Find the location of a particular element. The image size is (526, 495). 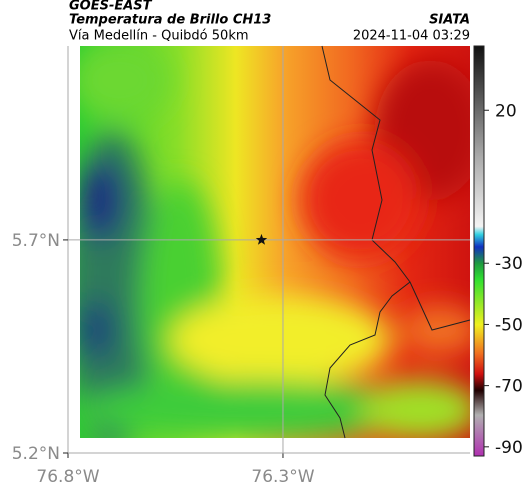

title: GOES-EAST is located at coordinates (111, 7).